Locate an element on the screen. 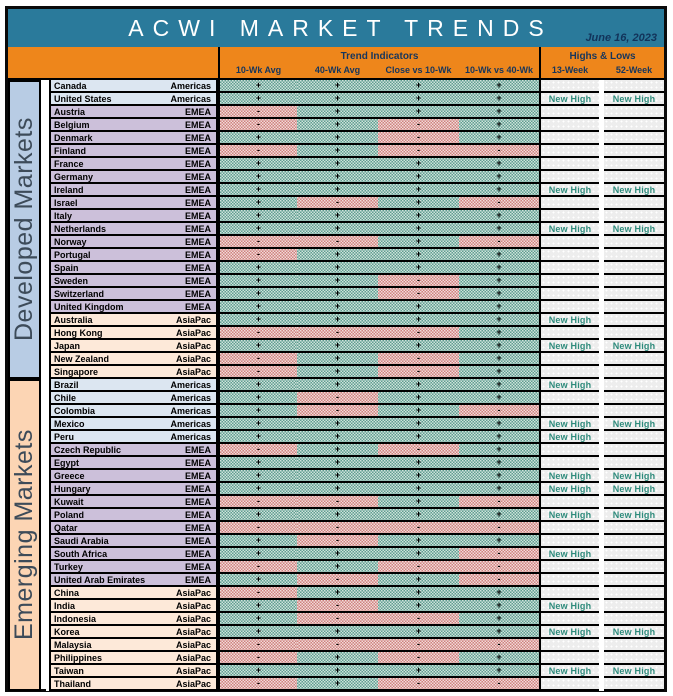 The height and width of the screenshot is (696, 673). country-region-cell: India AsiaPac is located at coordinates (133, 606).